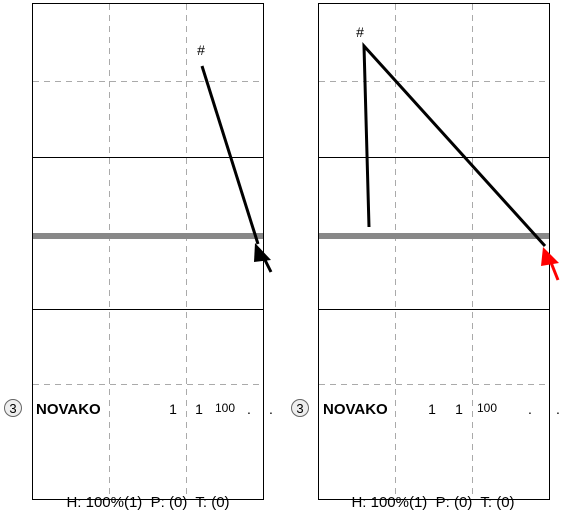 The height and width of the screenshot is (518, 565). I want to click on right-row-name: NOVAKO, so click(355, 409).